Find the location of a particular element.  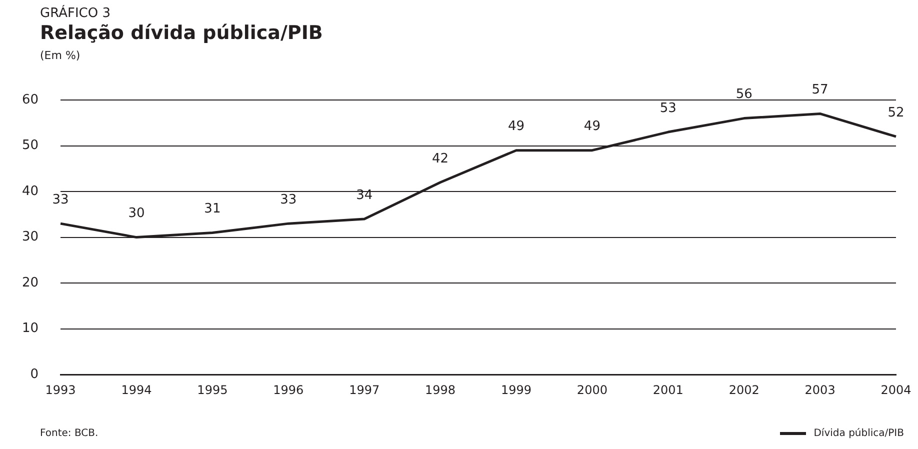

data-label: 31 is located at coordinates (212, 209).